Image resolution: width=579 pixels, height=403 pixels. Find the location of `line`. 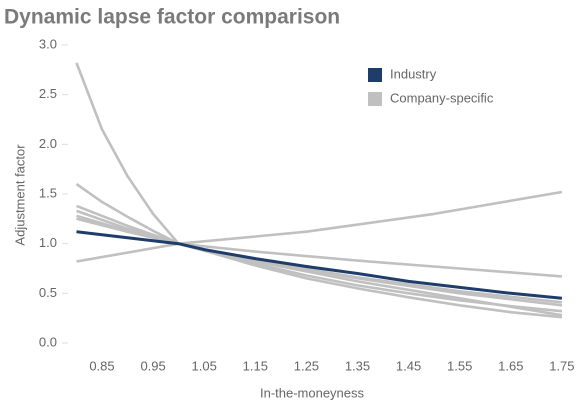

line is located at coordinates (319, 265).